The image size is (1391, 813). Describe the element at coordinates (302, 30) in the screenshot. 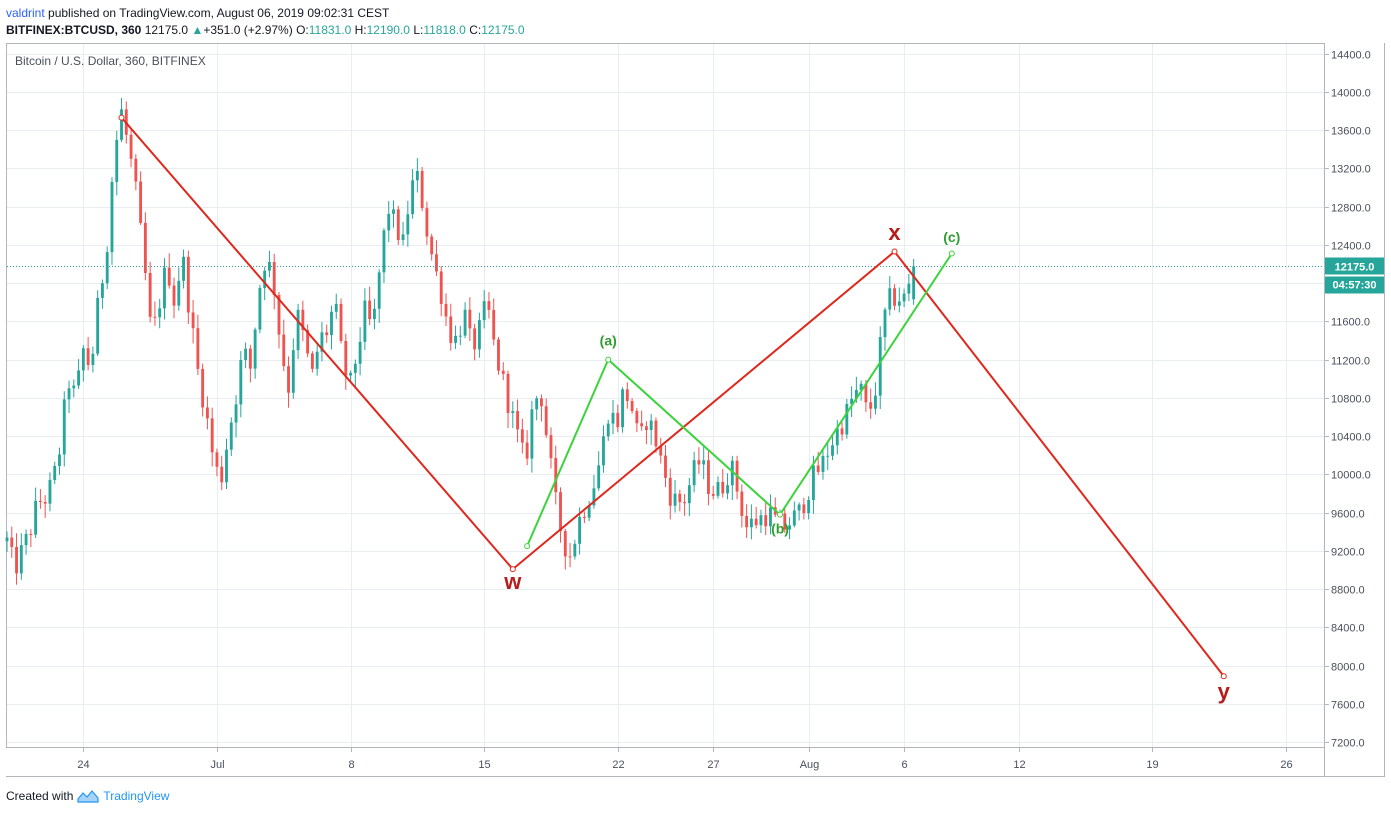

I see `open-label: O:` at that location.